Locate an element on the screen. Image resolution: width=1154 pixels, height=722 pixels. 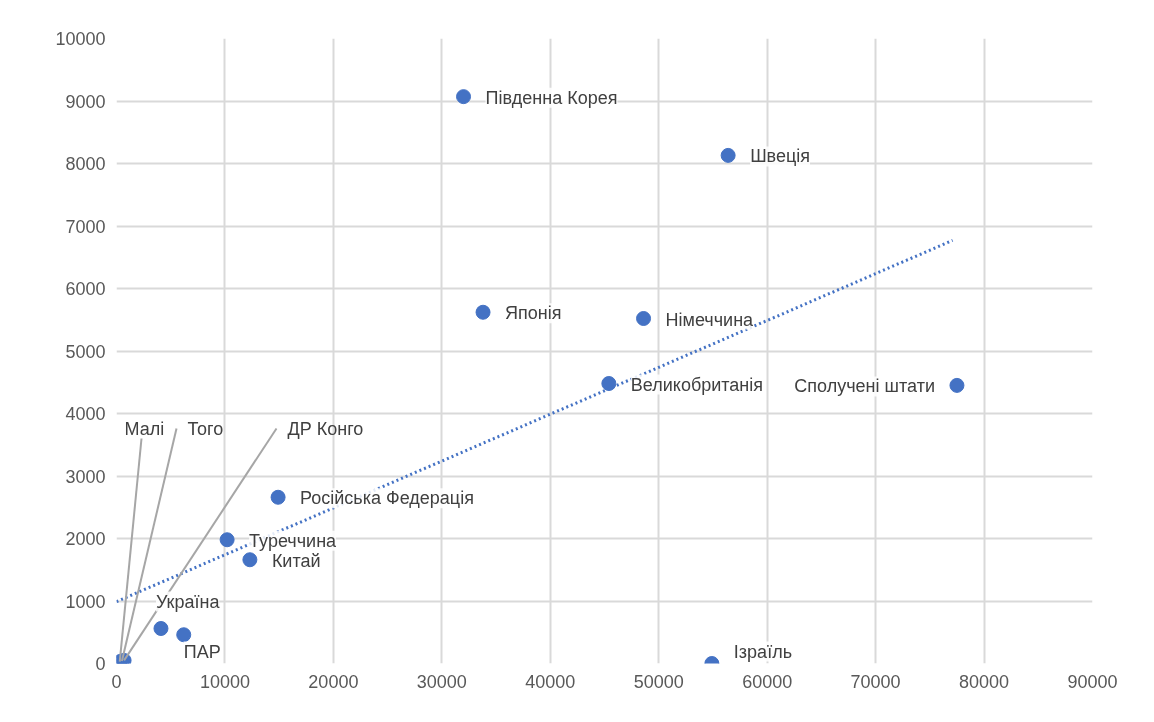
annotation: Того is located at coordinates (205, 428).